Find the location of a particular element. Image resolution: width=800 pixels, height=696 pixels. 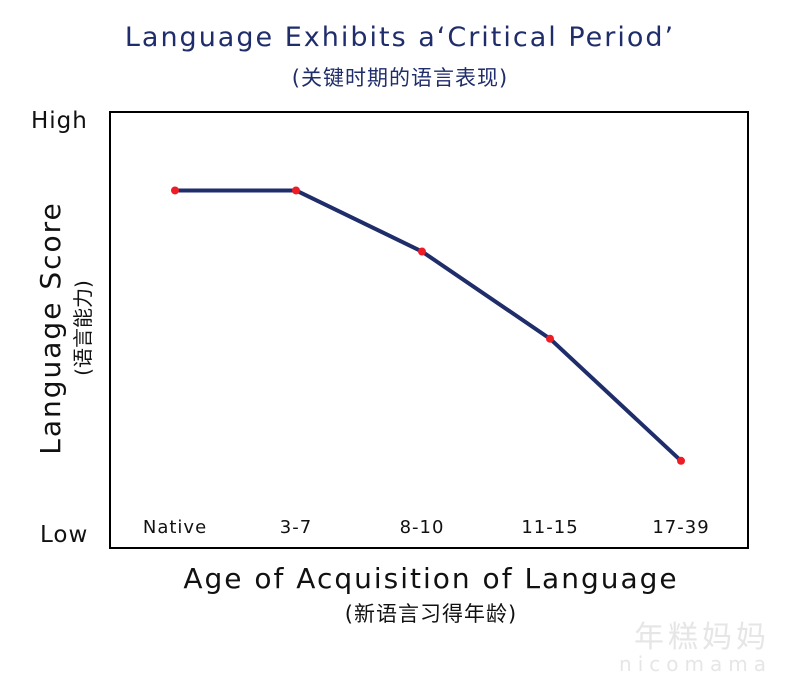

x-axis-label: Age of Acquisition of Language is located at coordinates (431, 578).